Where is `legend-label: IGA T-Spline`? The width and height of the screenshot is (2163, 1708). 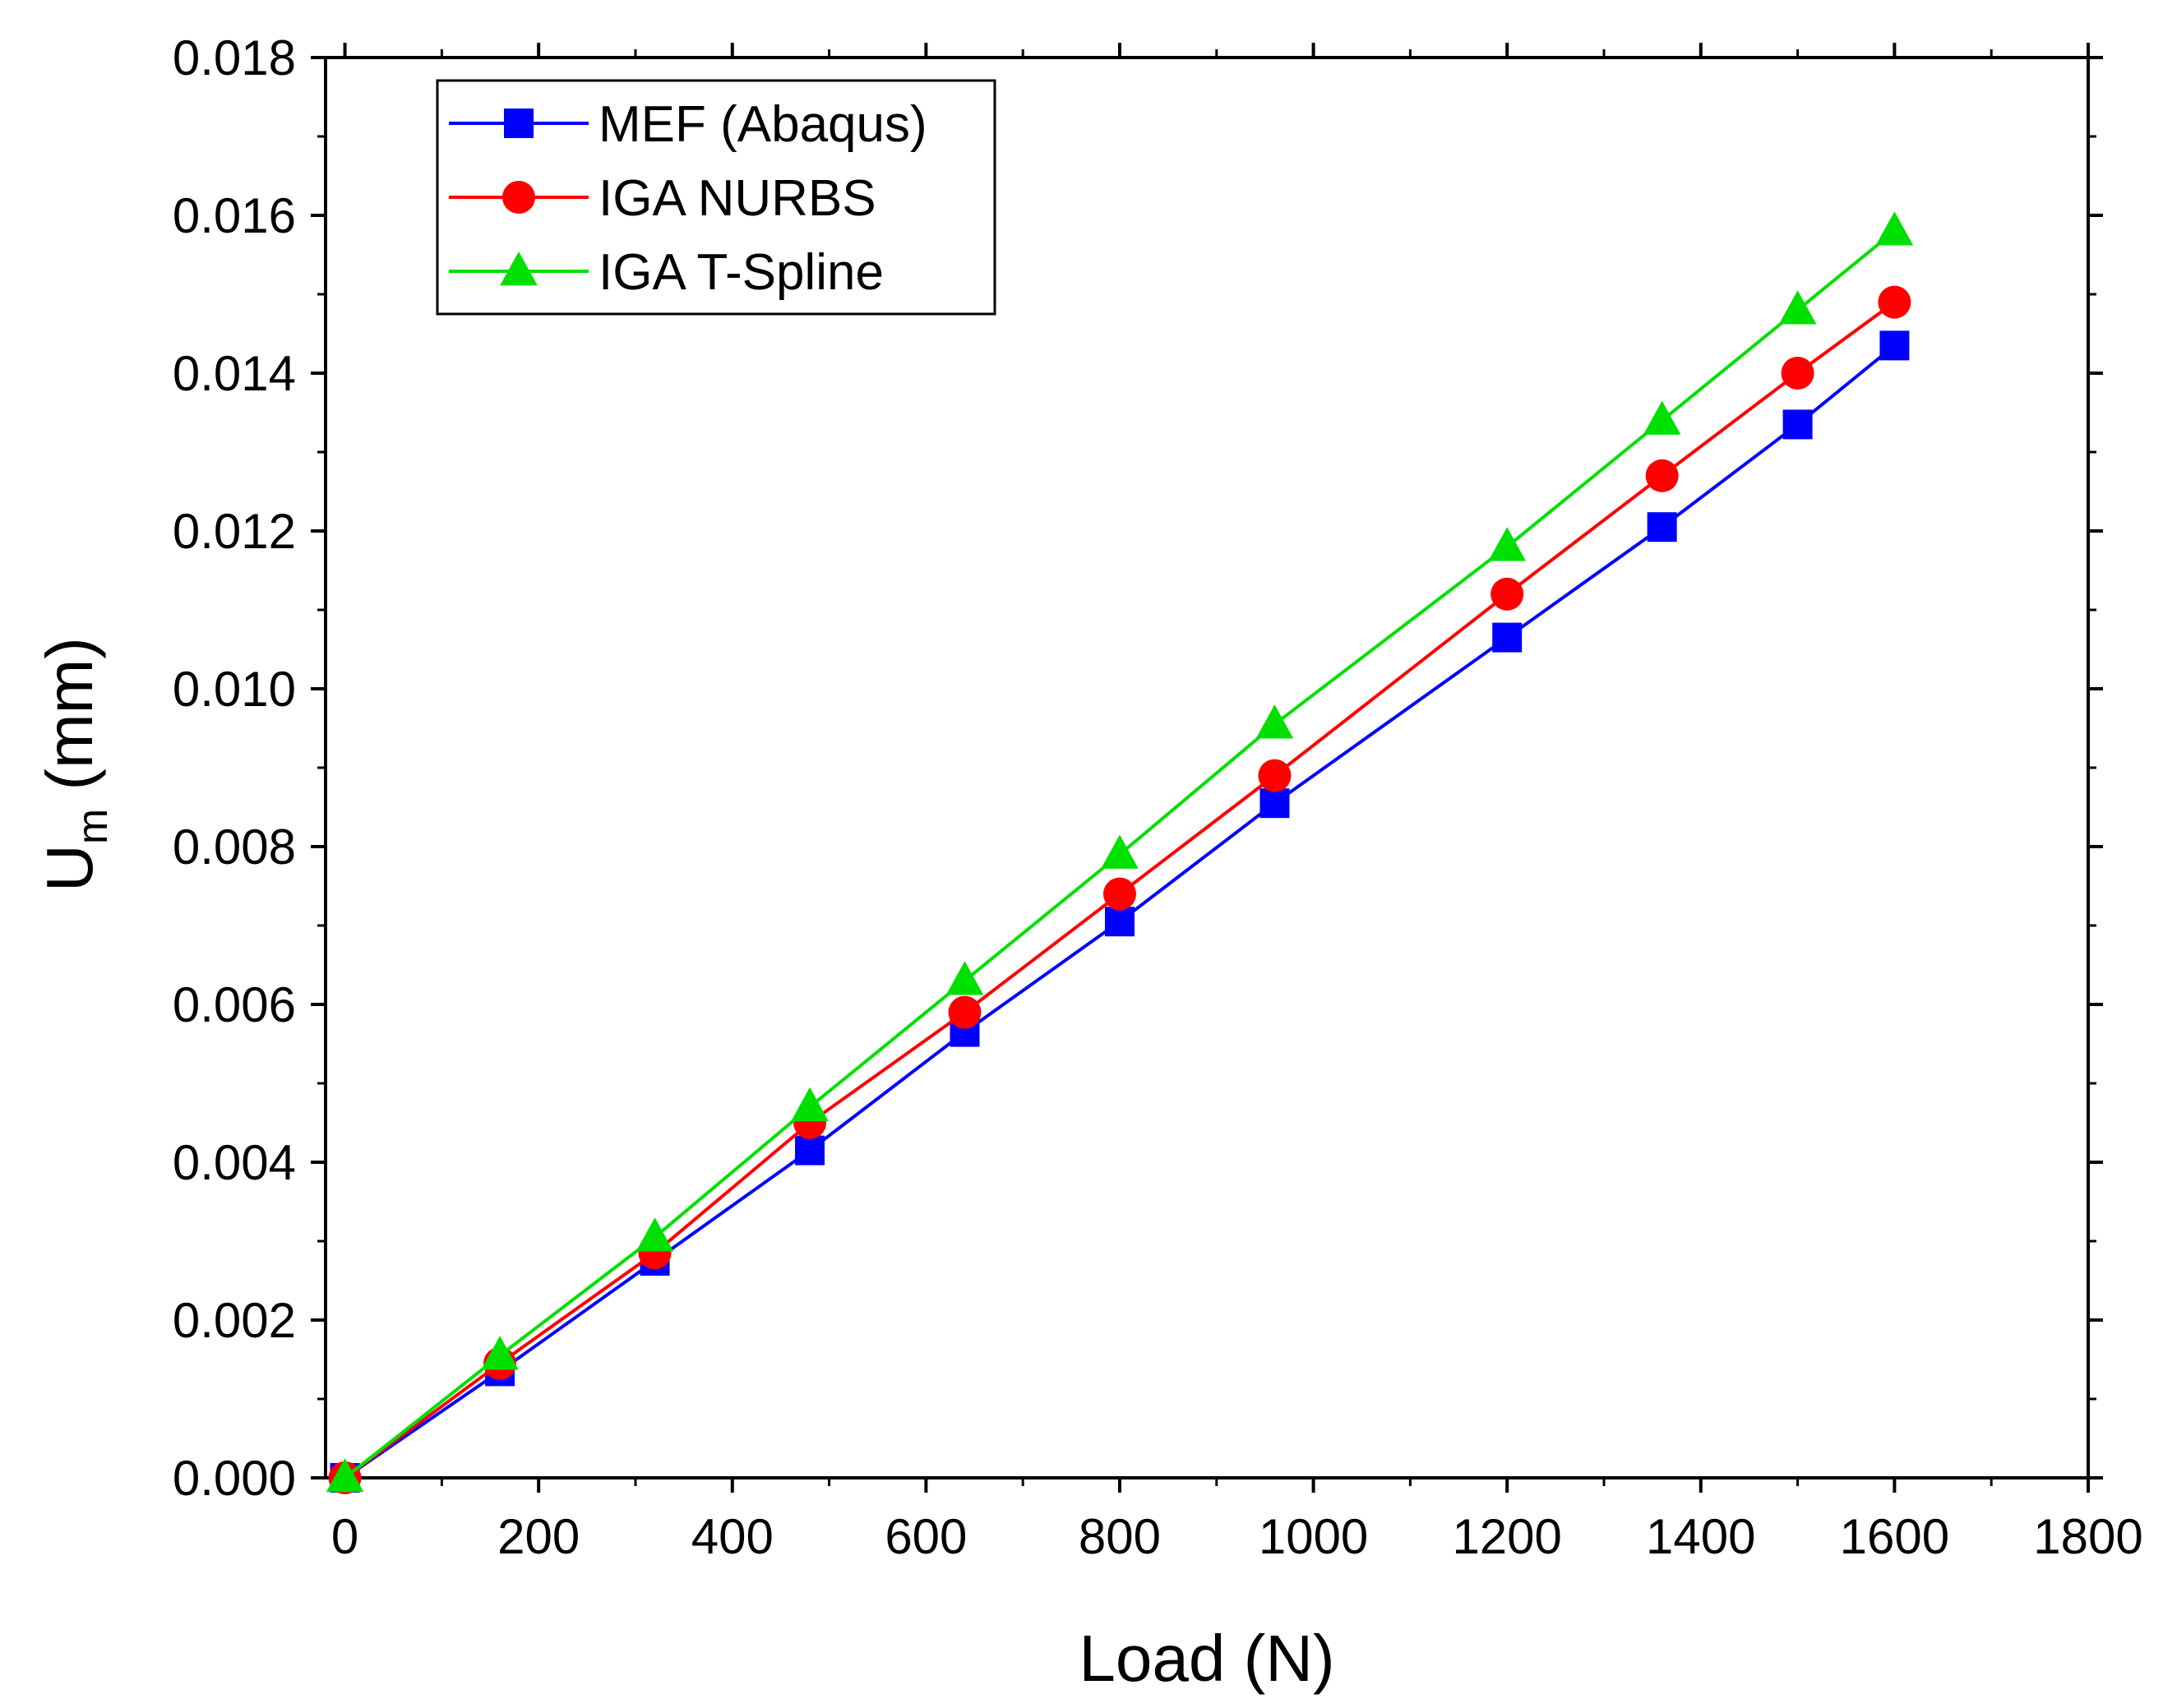
legend-label: IGA T-Spline is located at coordinates (741, 272).